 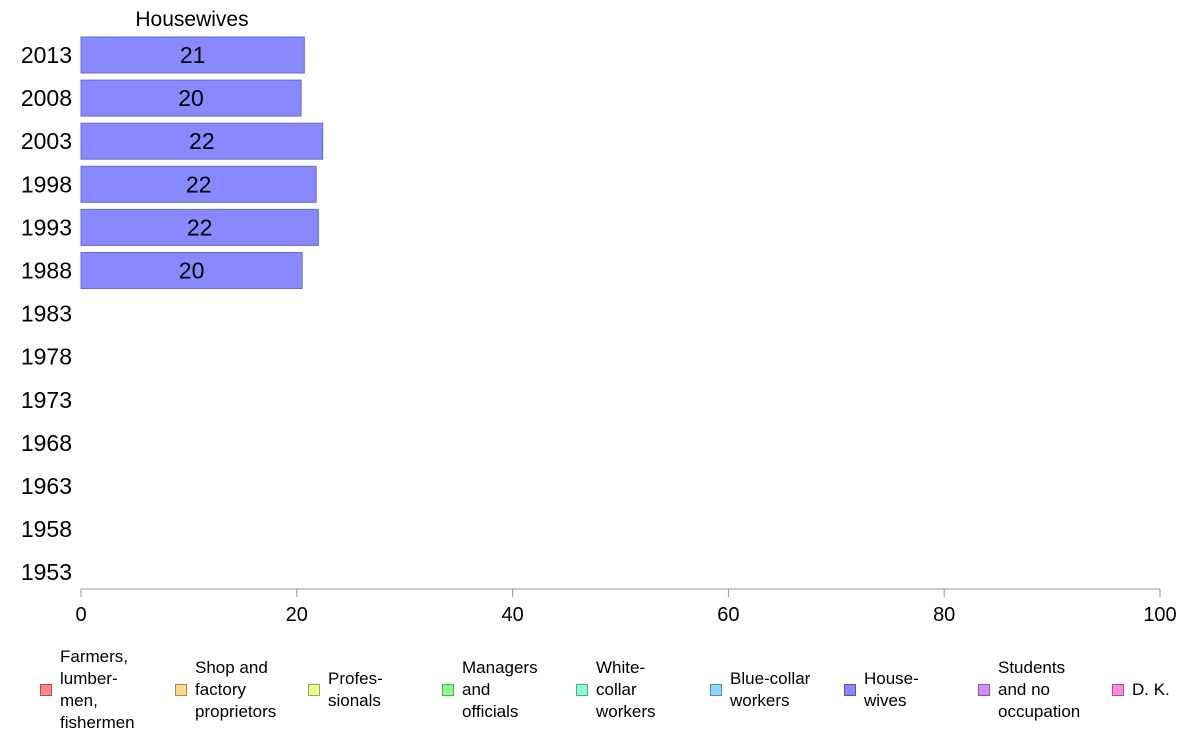 What do you see at coordinates (46, 486) in the screenshot?
I see `year-label-1963: 1963` at bounding box center [46, 486].